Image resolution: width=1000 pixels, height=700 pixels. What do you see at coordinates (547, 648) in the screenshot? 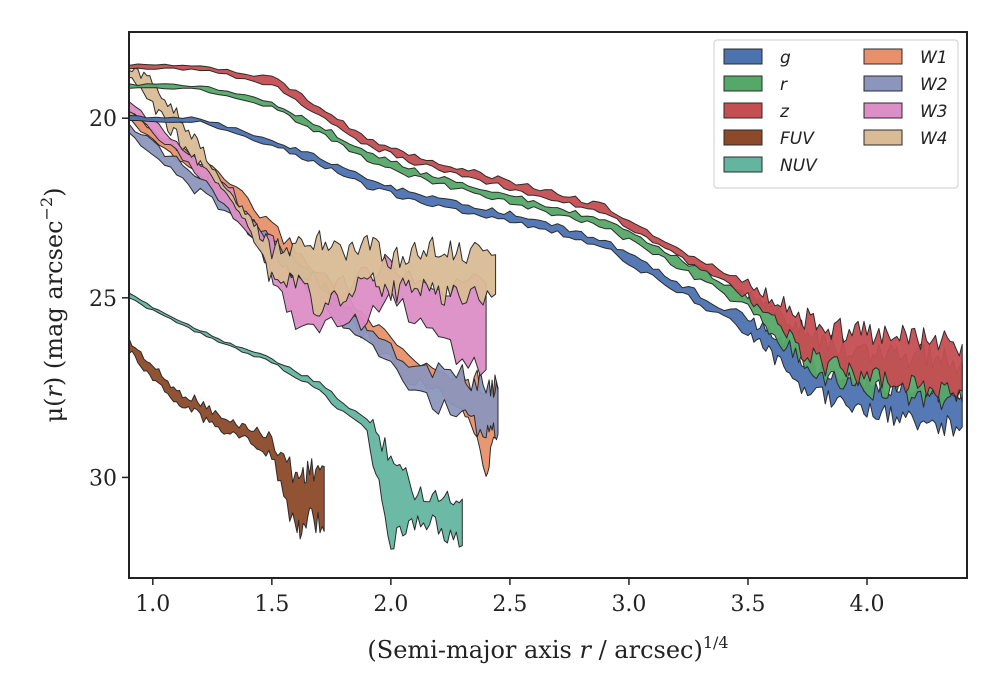
I see `x-axis-label: (Semi-major axis r / arcsec)1/4` at bounding box center [547, 648].